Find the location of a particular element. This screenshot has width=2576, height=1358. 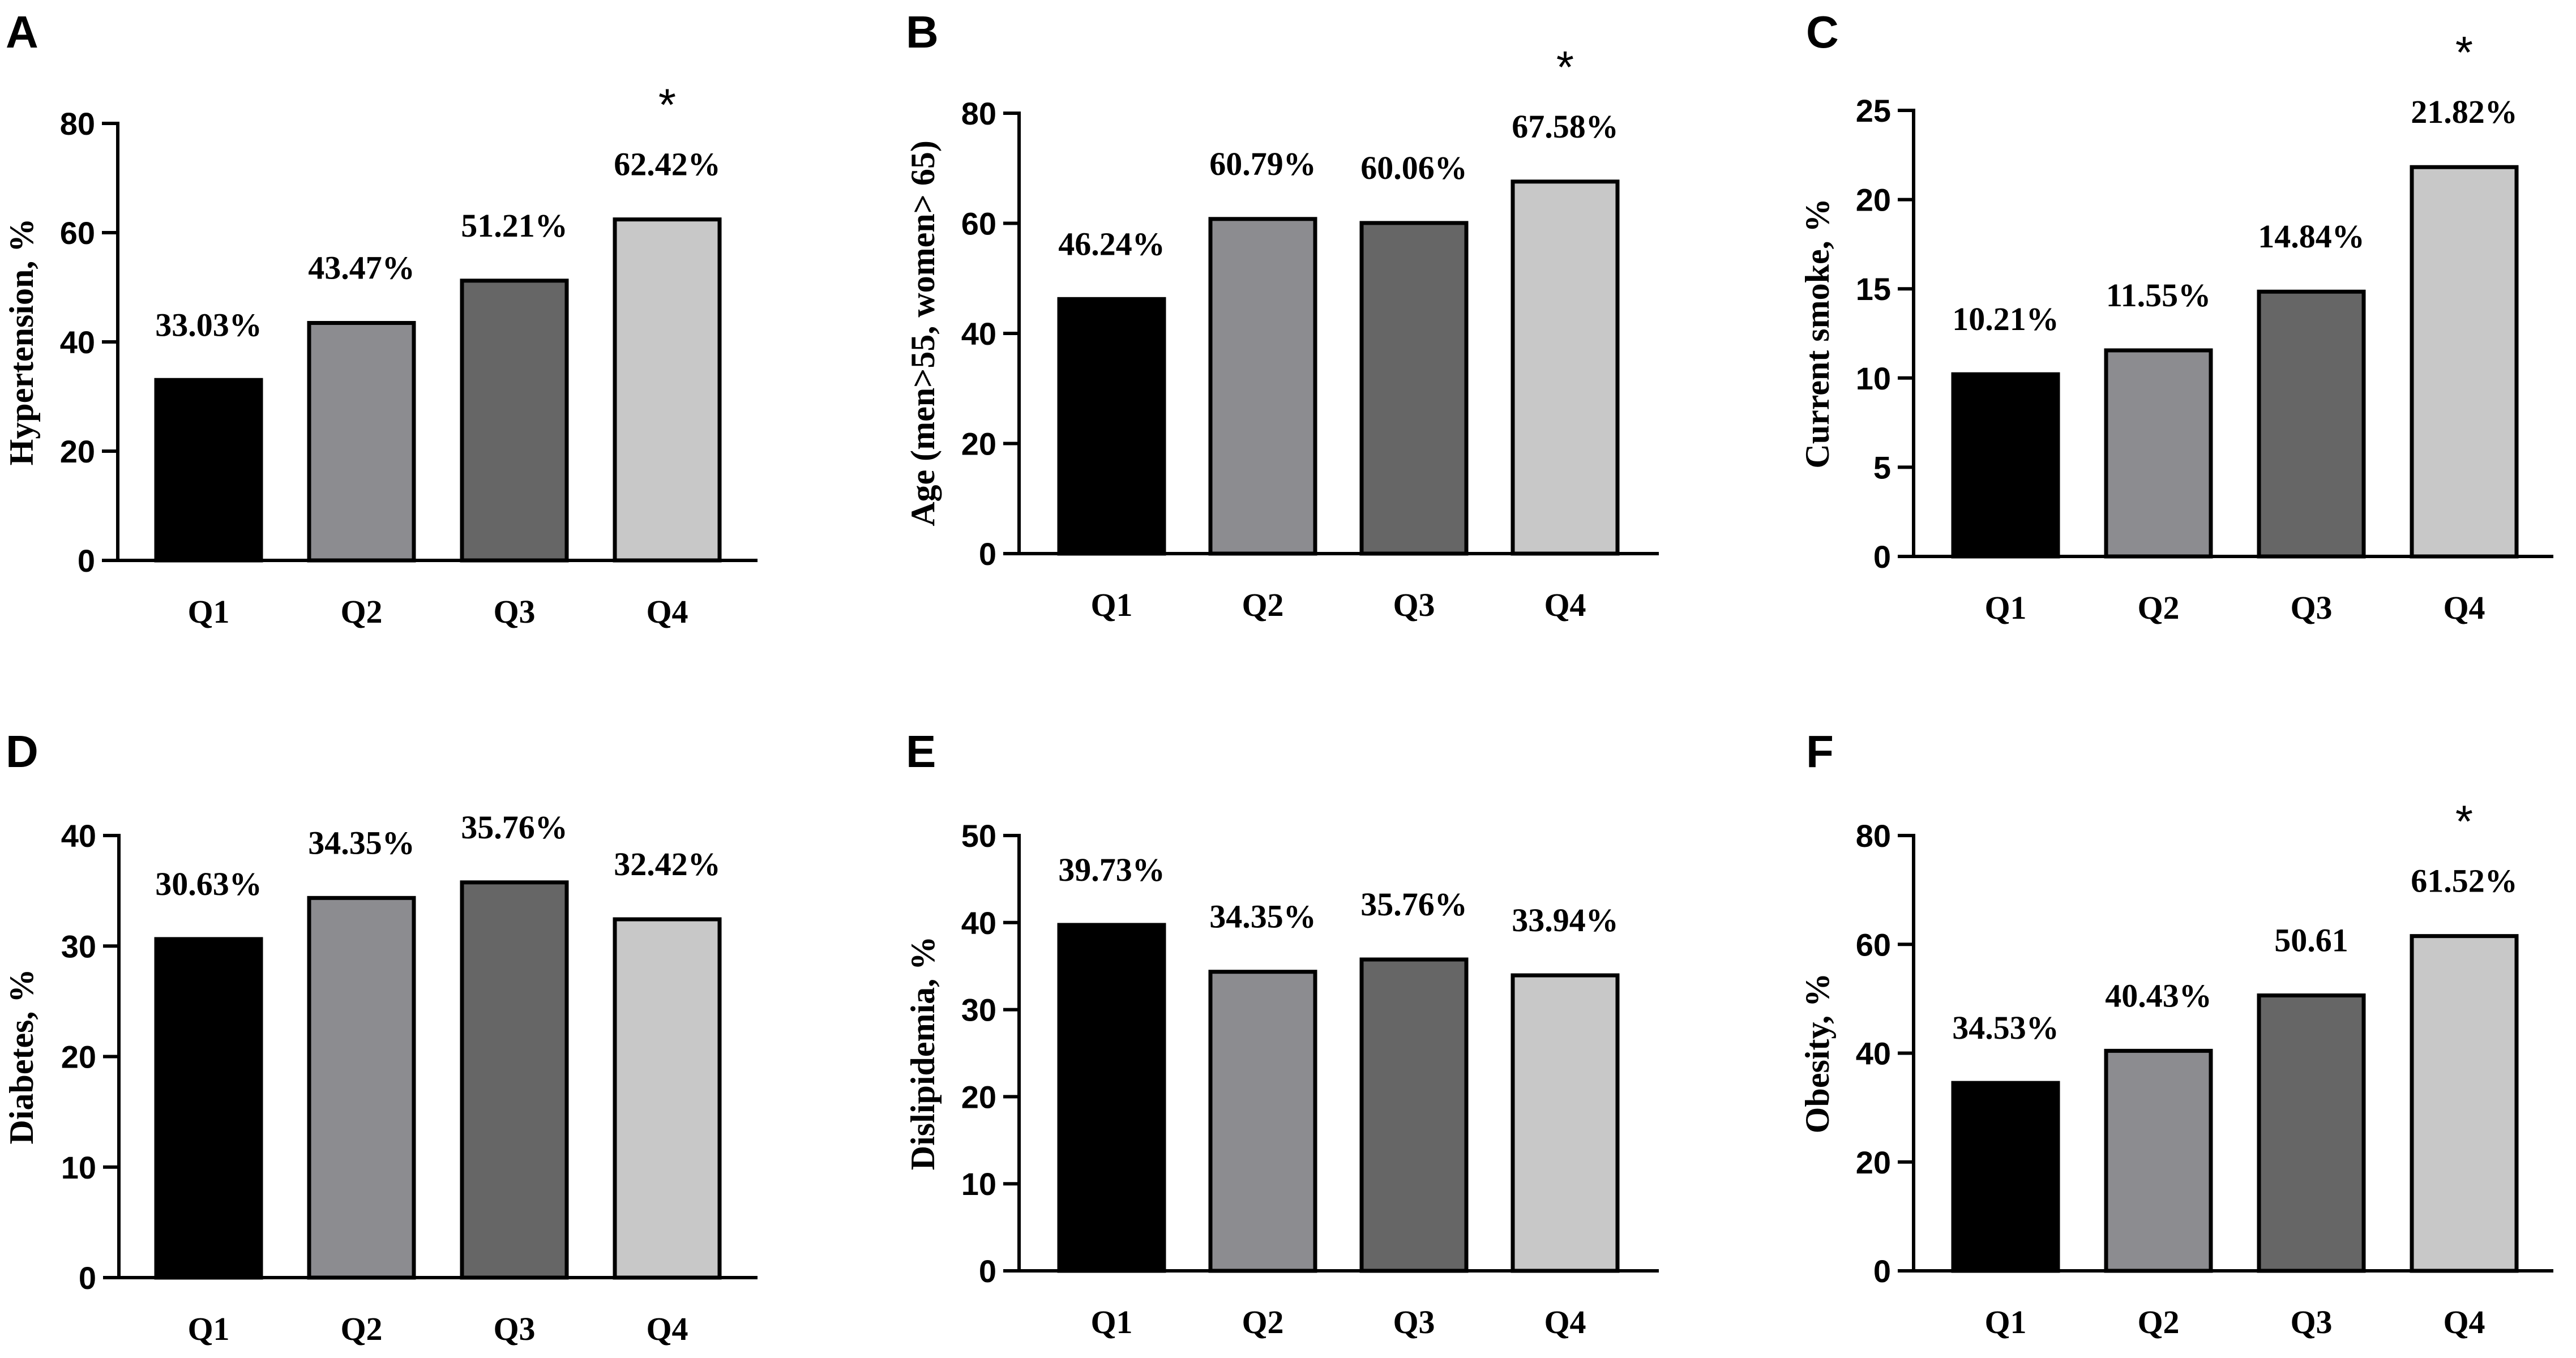

data-label: 43.47% is located at coordinates (361, 268).